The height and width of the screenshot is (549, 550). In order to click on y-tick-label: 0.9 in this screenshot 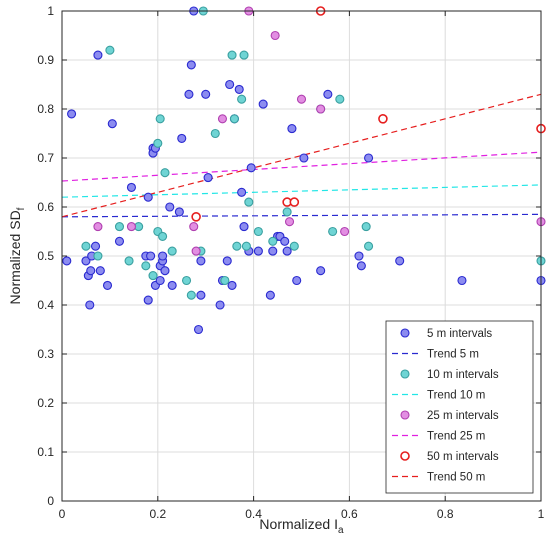, I will do `click(45, 60)`.